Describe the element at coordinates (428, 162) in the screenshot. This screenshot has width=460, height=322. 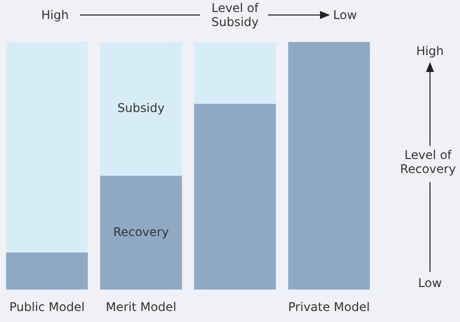
I see `text: Level of Recovery` at that location.